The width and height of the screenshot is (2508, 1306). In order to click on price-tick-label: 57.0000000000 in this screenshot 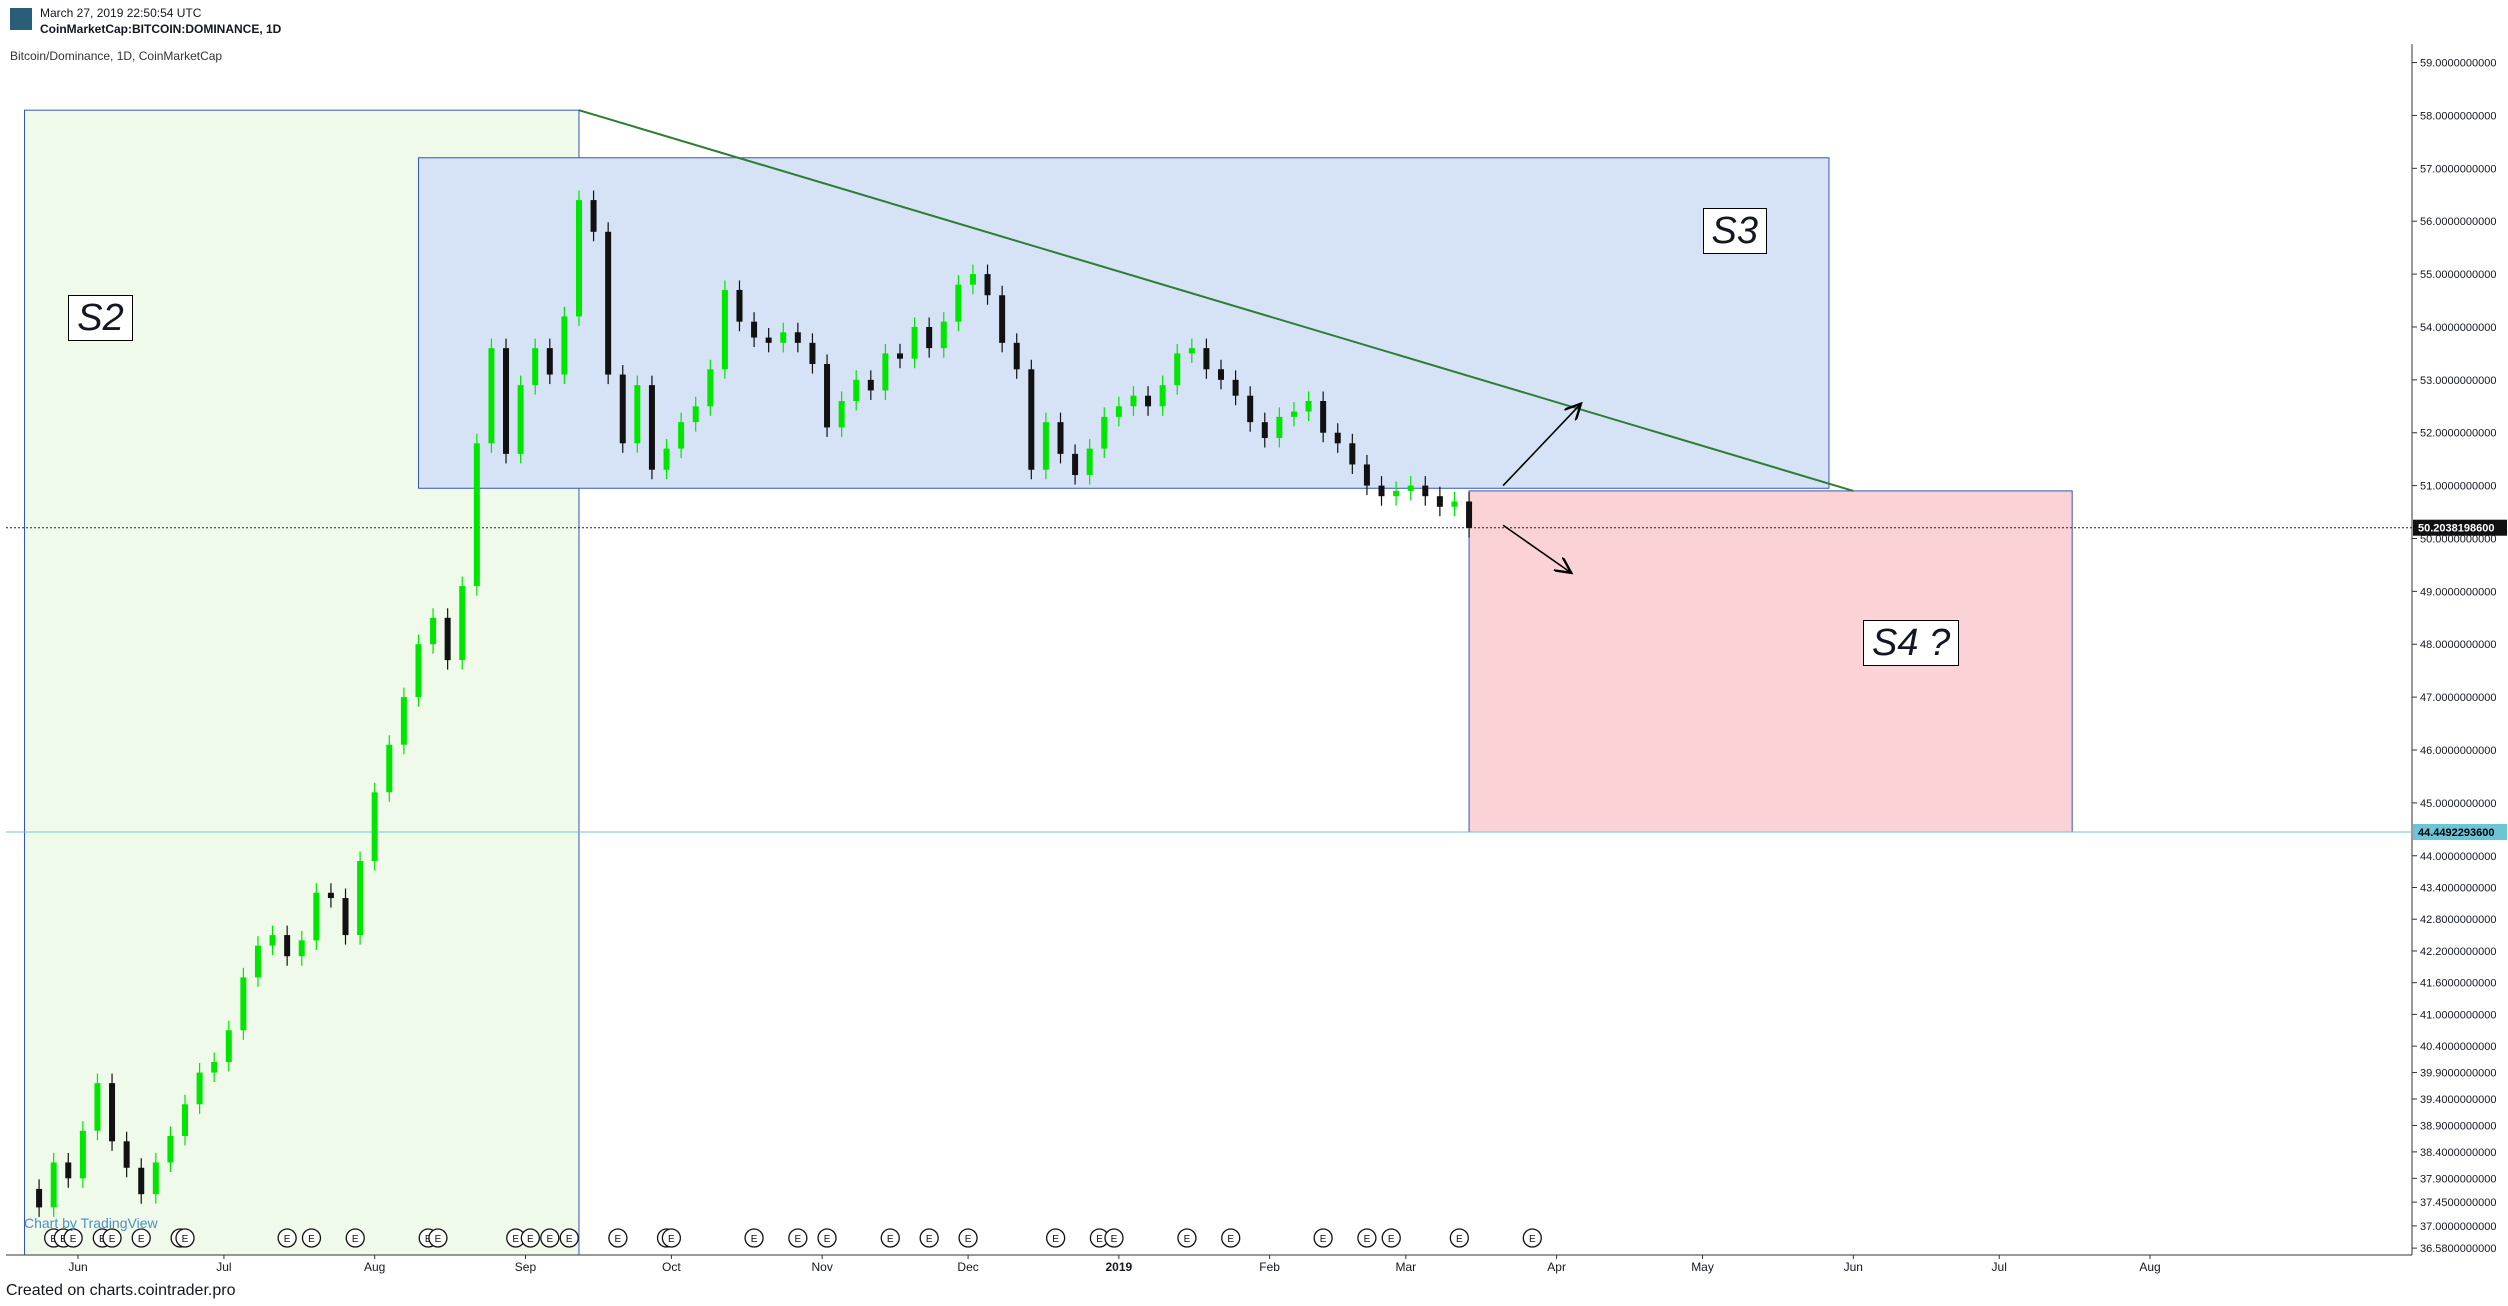, I will do `click(2458, 169)`.